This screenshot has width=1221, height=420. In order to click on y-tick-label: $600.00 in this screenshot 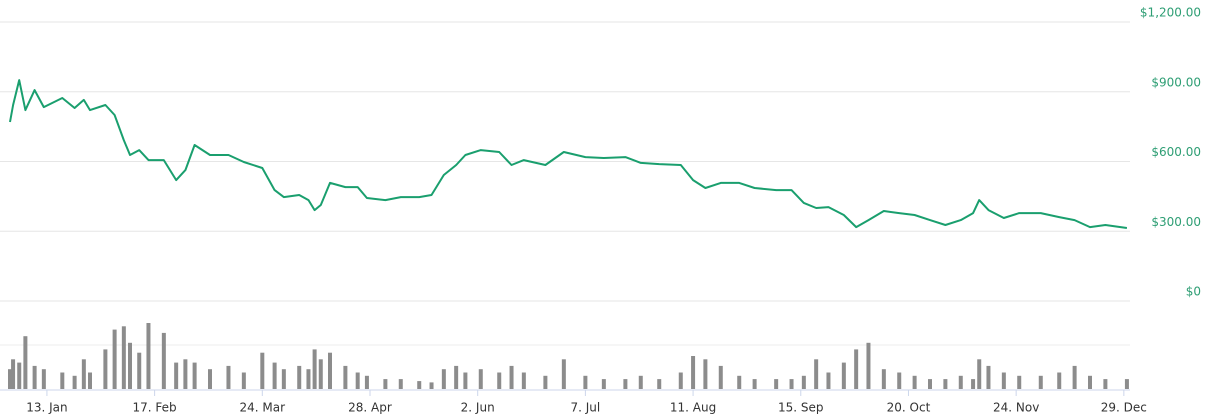, I will do `click(1176, 152)`.